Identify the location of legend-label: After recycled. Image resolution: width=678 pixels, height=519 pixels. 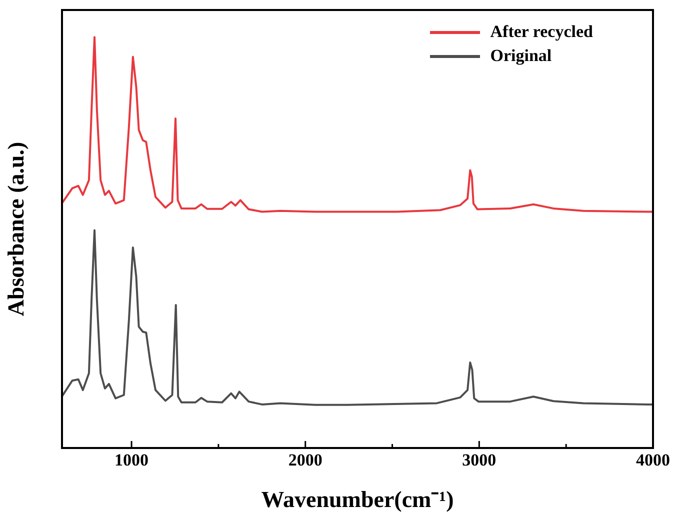
(541, 32).